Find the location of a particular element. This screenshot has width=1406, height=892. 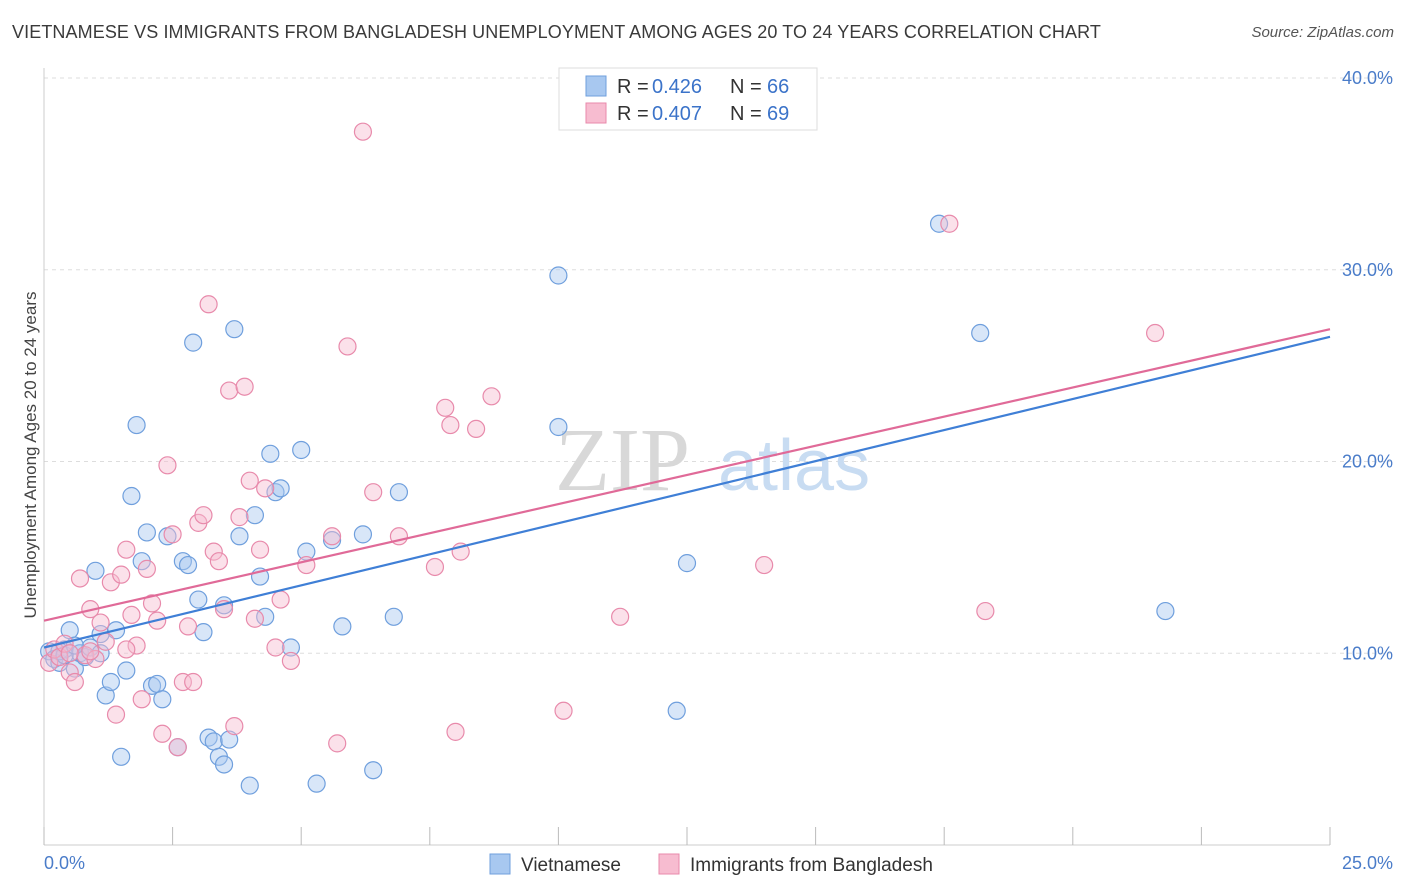

legend-swatch-pink is located at coordinates (596, 113).